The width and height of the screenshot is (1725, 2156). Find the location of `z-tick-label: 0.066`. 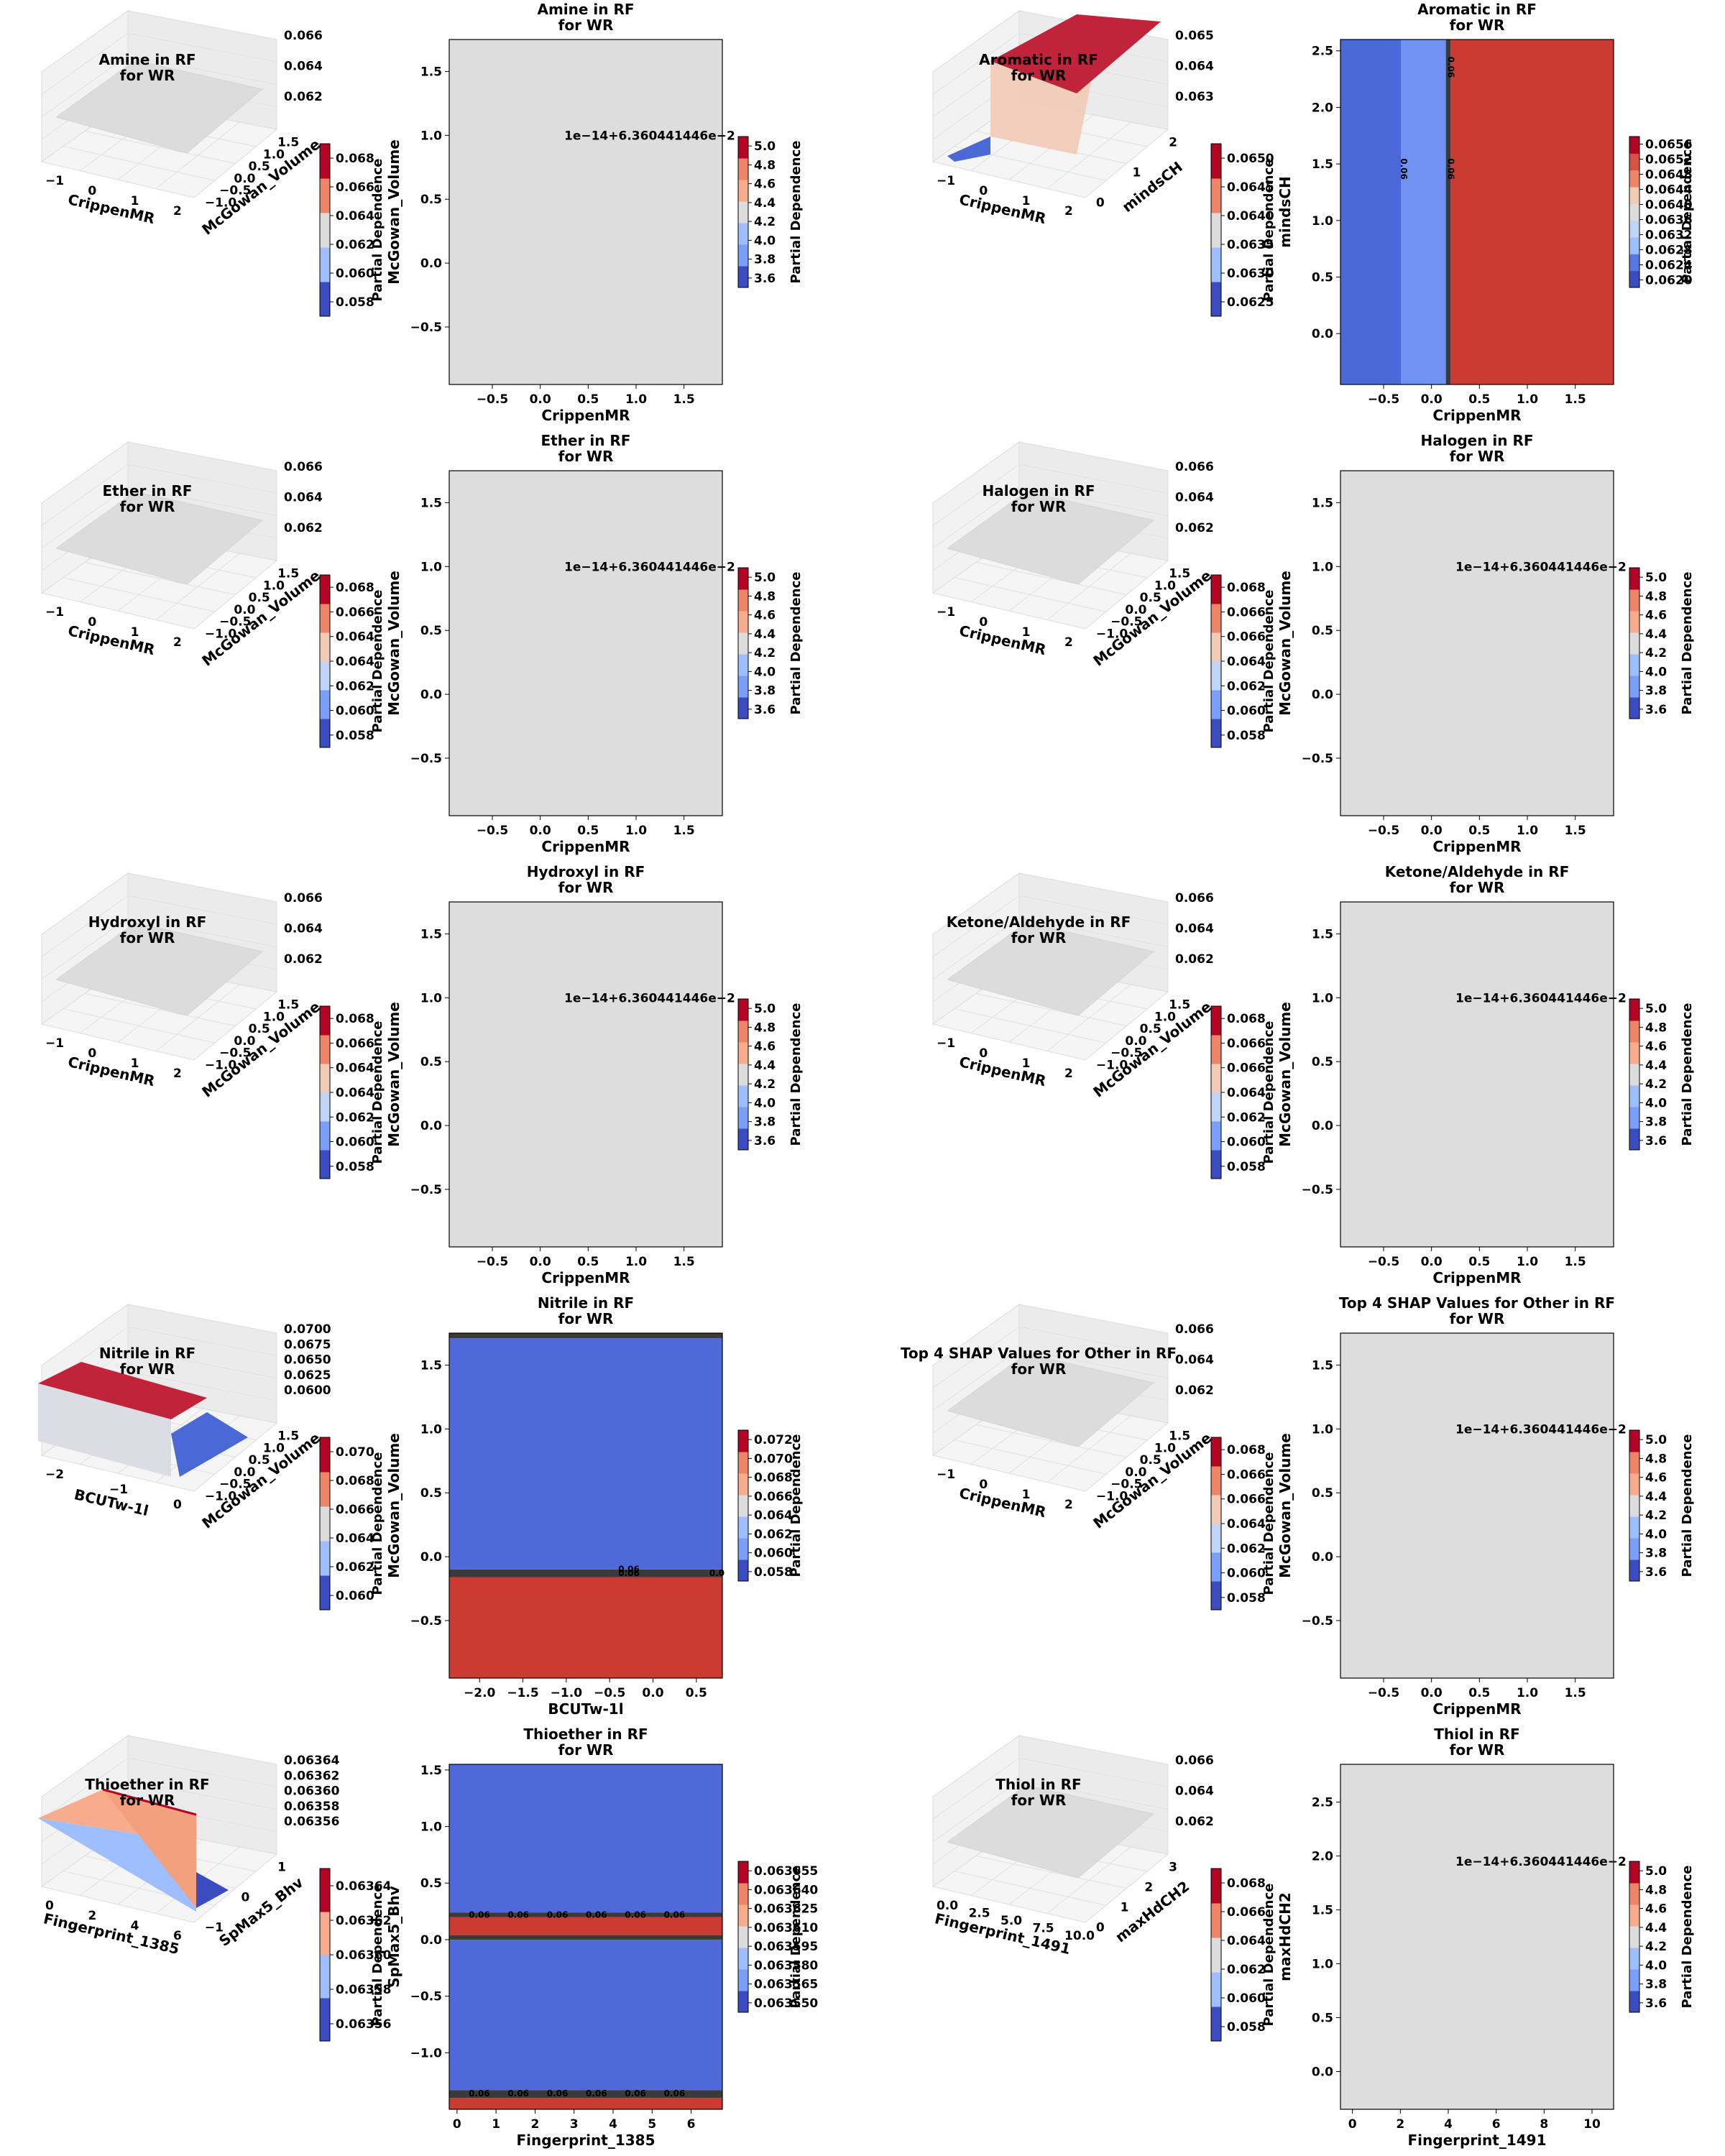

z-tick-label: 0.066 is located at coordinates (1194, 1329).